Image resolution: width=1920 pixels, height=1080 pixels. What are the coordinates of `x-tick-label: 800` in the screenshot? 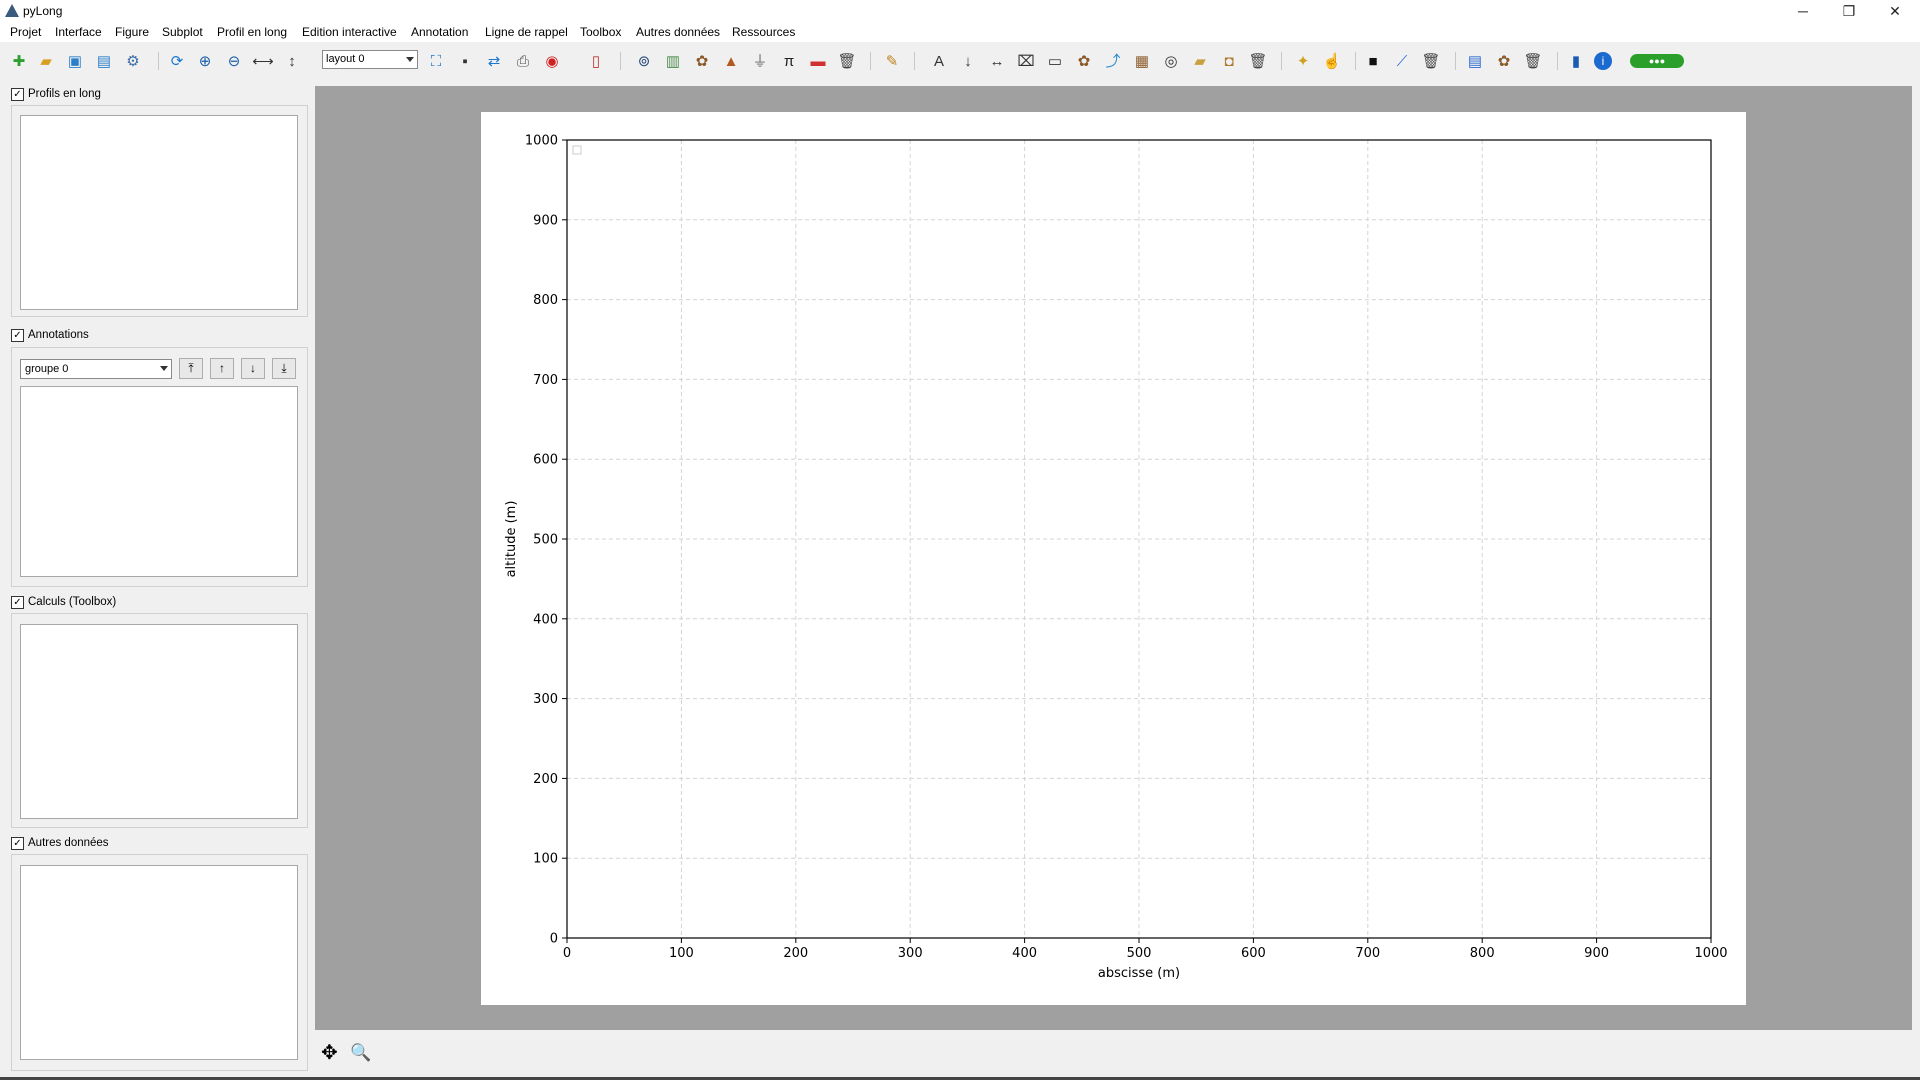 It's located at (1482, 953).